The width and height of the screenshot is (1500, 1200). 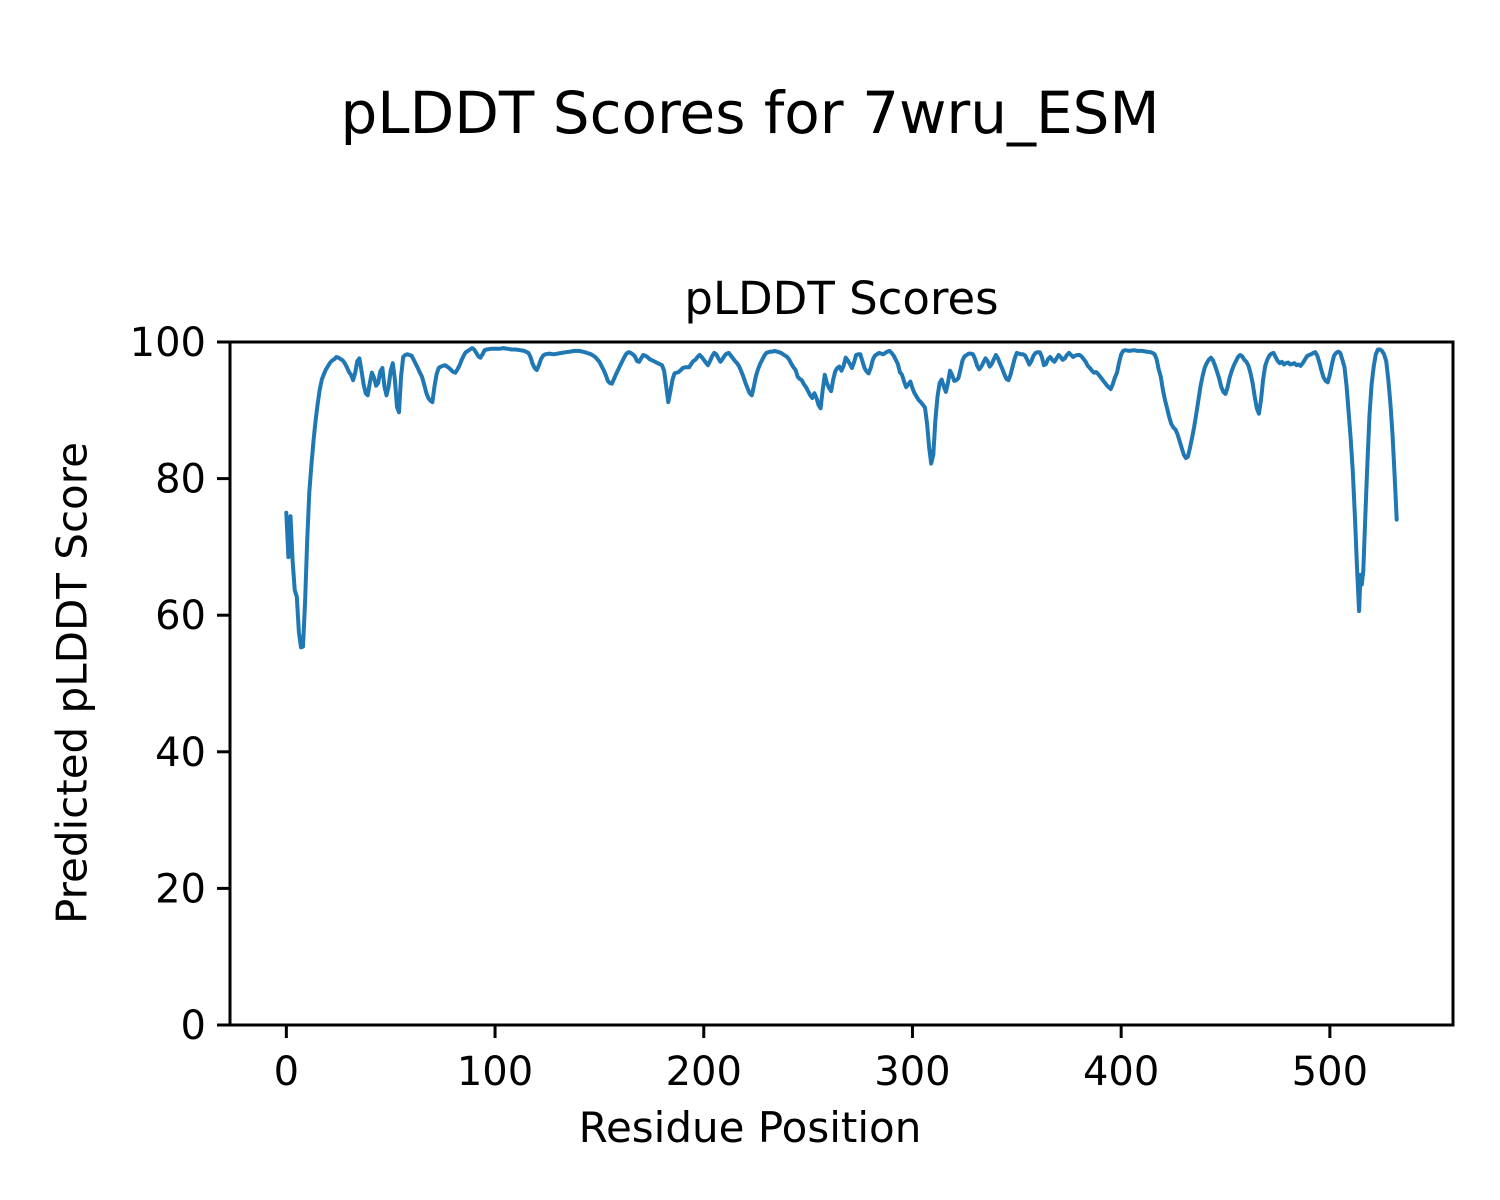 What do you see at coordinates (750, 1127) in the screenshot?
I see `x-axis-label: Residue Position` at bounding box center [750, 1127].